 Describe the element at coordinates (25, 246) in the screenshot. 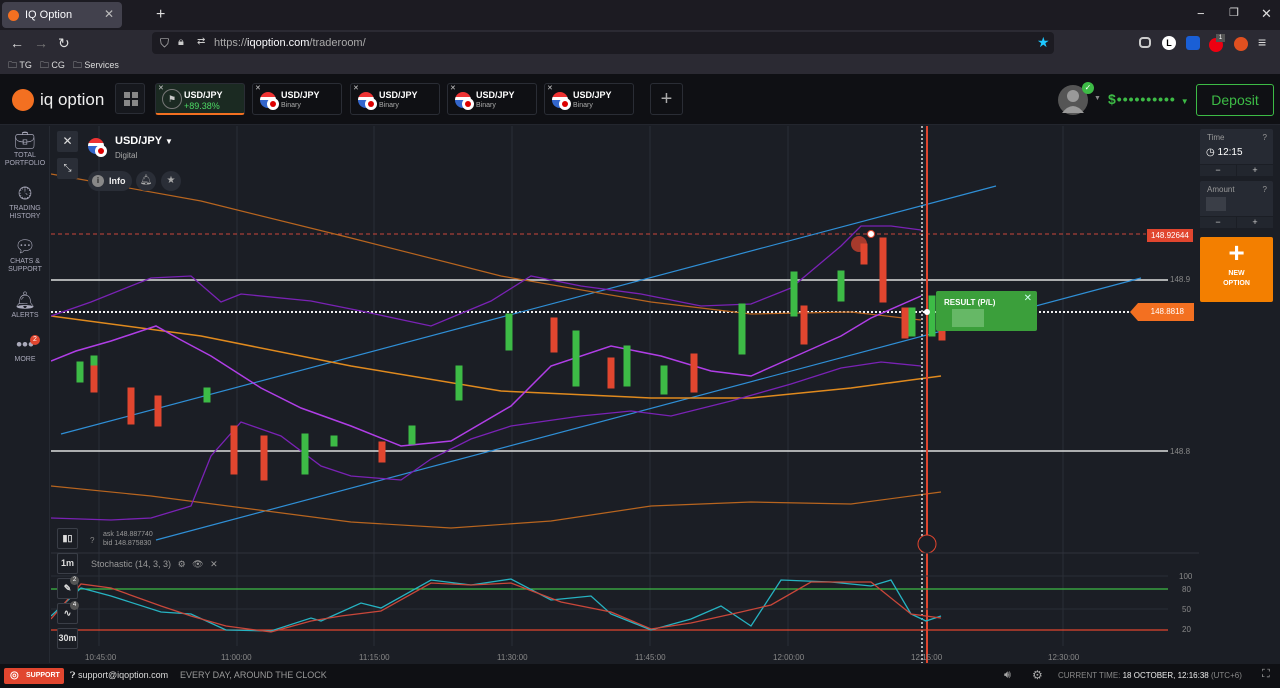

I see `chat-icon: 💬︎` at that location.